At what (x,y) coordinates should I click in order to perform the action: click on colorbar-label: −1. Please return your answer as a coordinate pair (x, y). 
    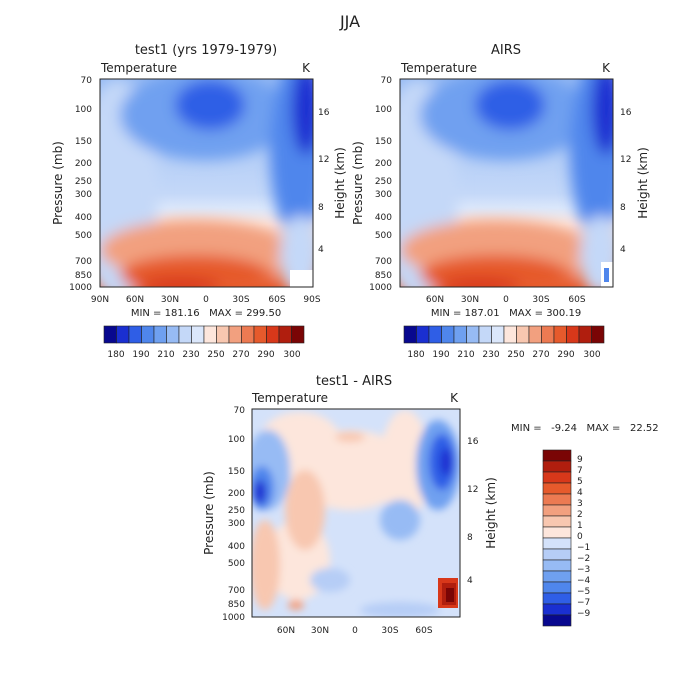
    Looking at the image, I should click on (583, 548).